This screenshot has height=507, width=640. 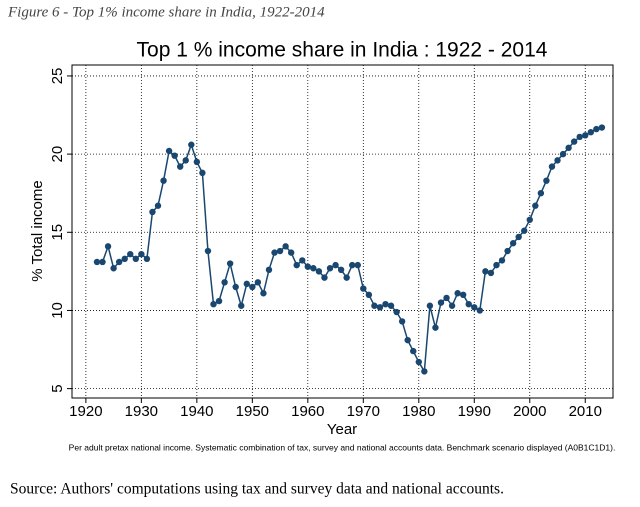 I want to click on y-axis-label: % Total income, so click(x=37, y=230).